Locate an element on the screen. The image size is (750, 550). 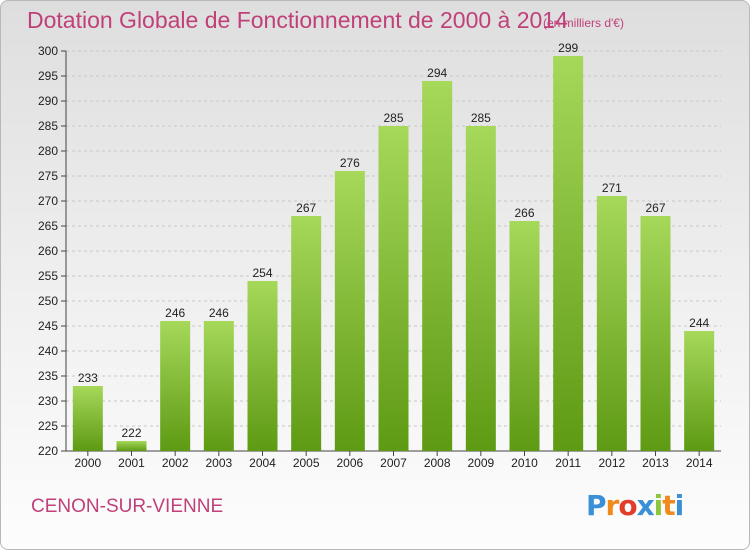
x-tick-label-2003: 2003 is located at coordinates (218, 463).